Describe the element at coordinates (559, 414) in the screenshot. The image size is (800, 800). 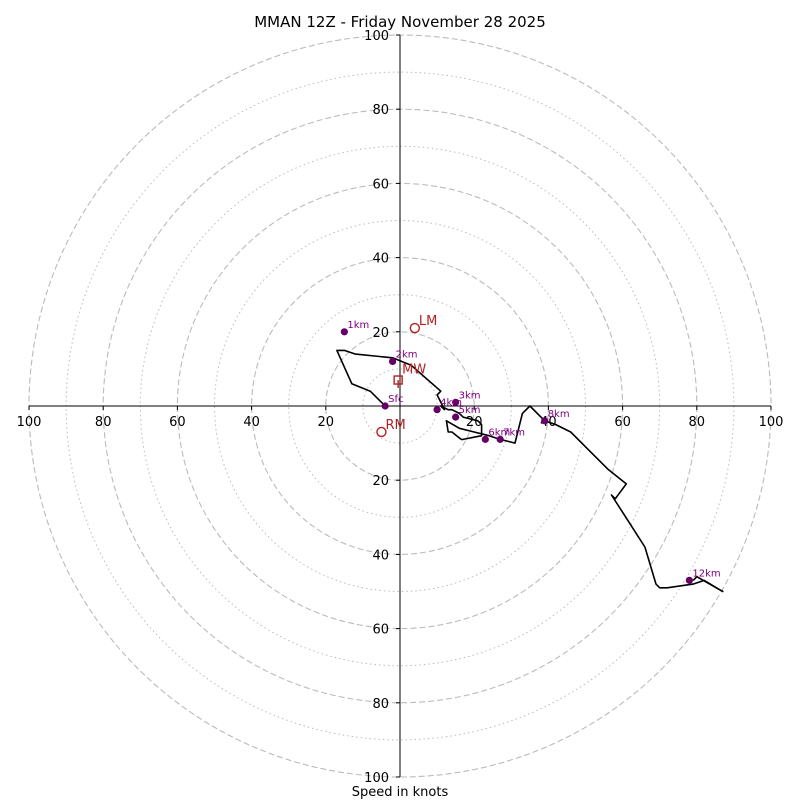
I see `height-label-8km: 8km` at that location.